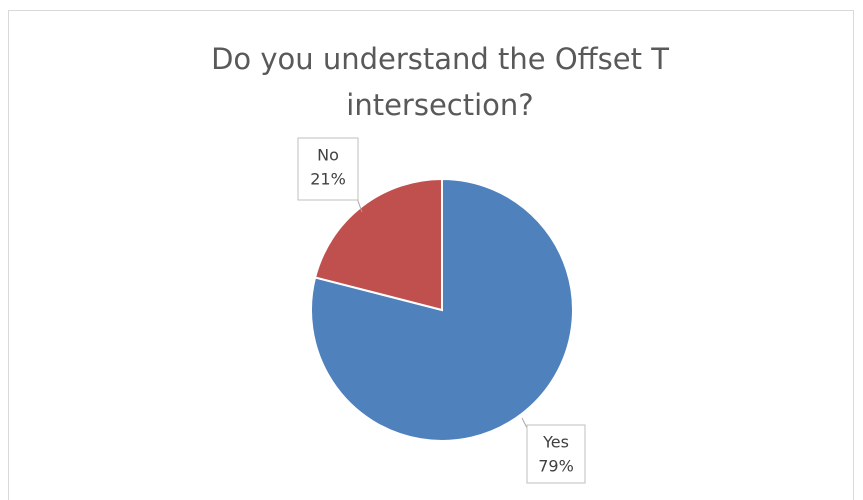 This screenshot has width=863, height=500. Describe the element at coordinates (378, 244) in the screenshot. I see `pie-slice` at that location.